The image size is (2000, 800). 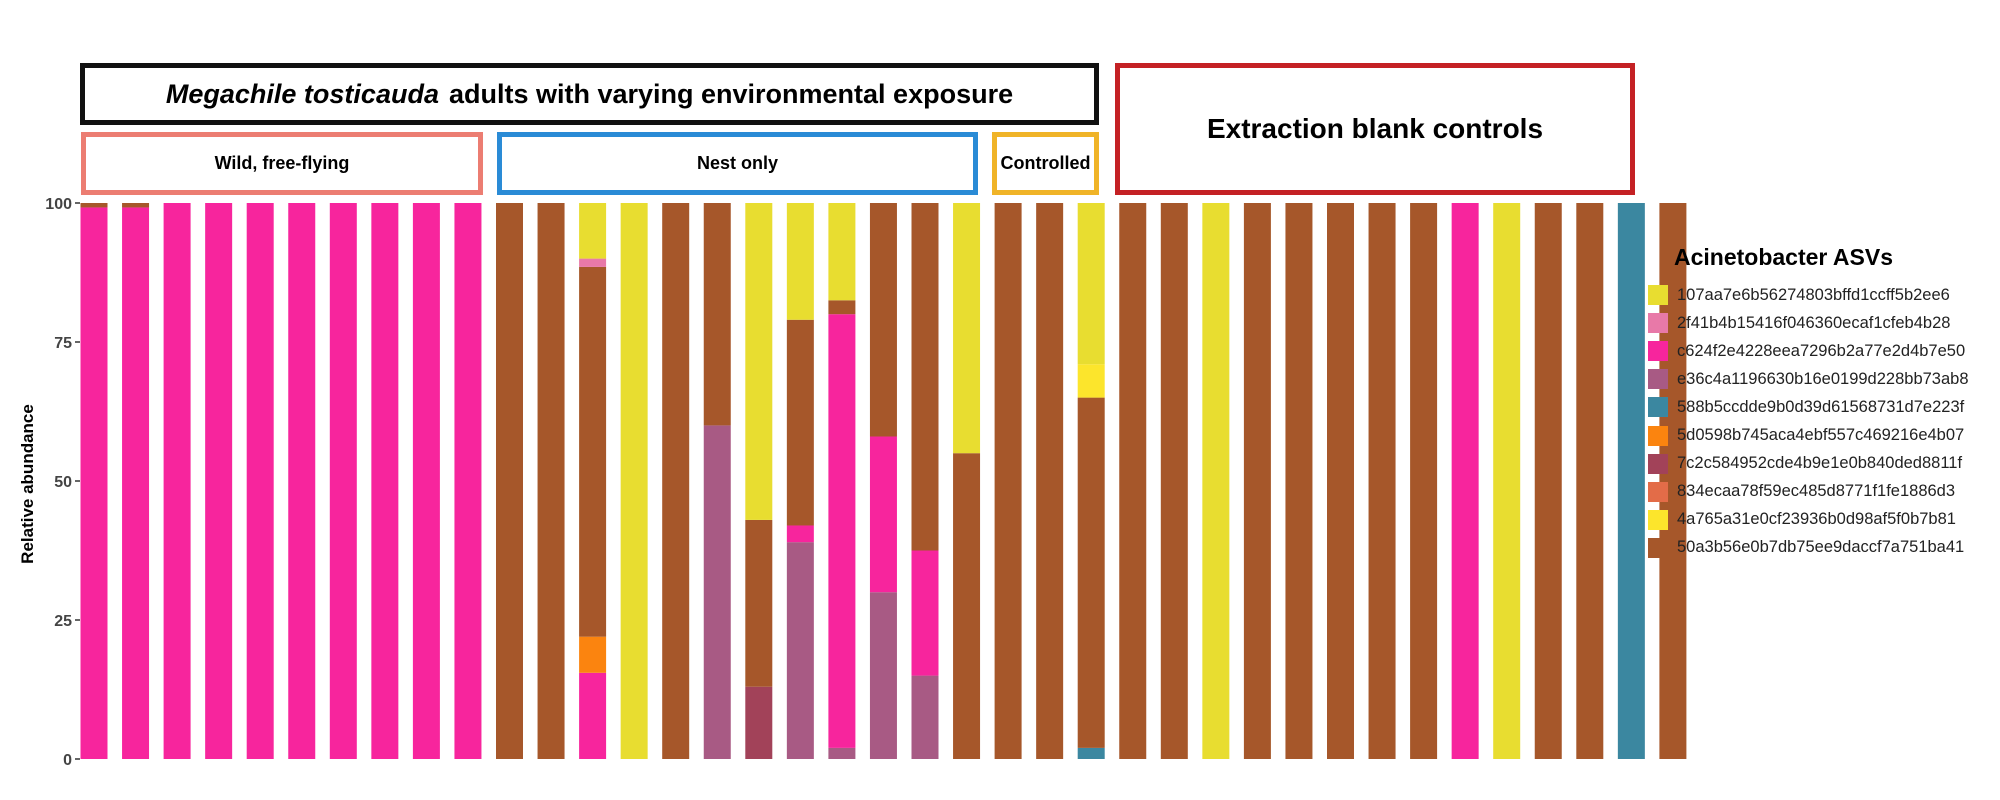 I want to click on title-species: Megachile tosticauda, so click(x=302, y=93).